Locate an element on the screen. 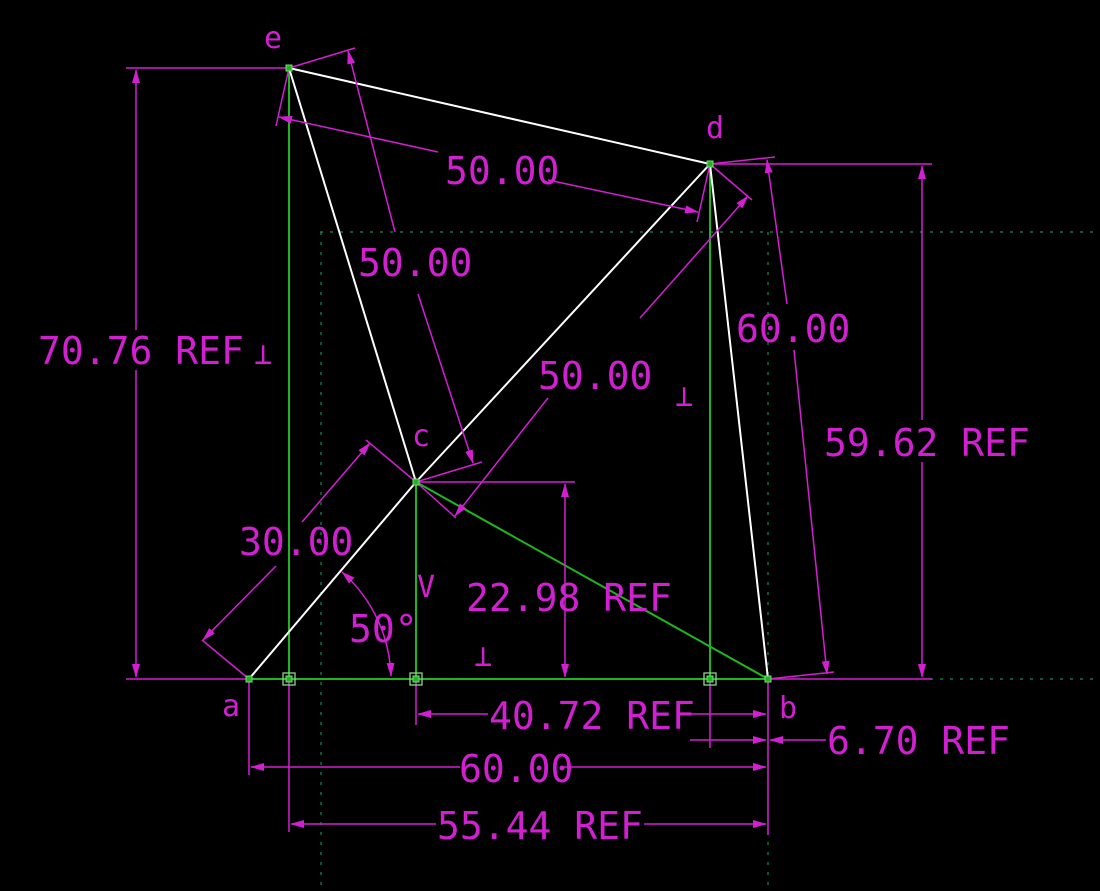 The height and width of the screenshot is (891, 1100). dim-text-cd: 50.00 is located at coordinates (595, 376).